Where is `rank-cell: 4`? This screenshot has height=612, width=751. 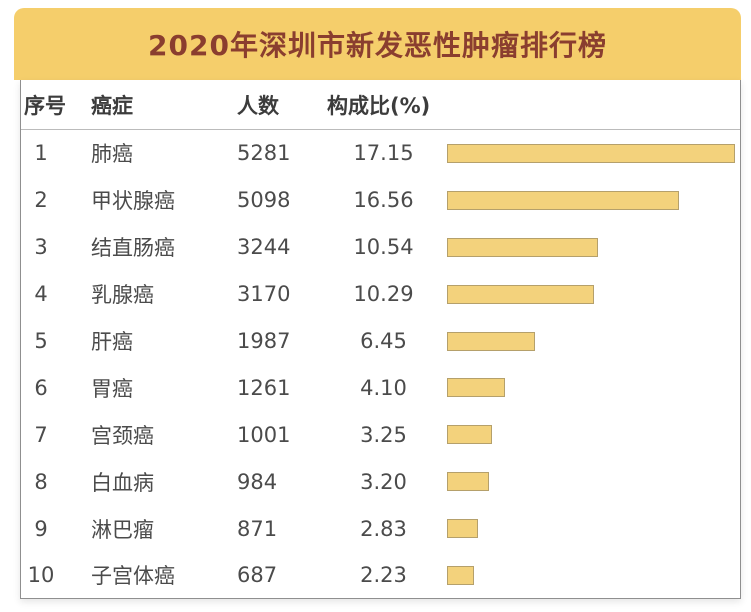
rank-cell: 4 is located at coordinates (41, 294).